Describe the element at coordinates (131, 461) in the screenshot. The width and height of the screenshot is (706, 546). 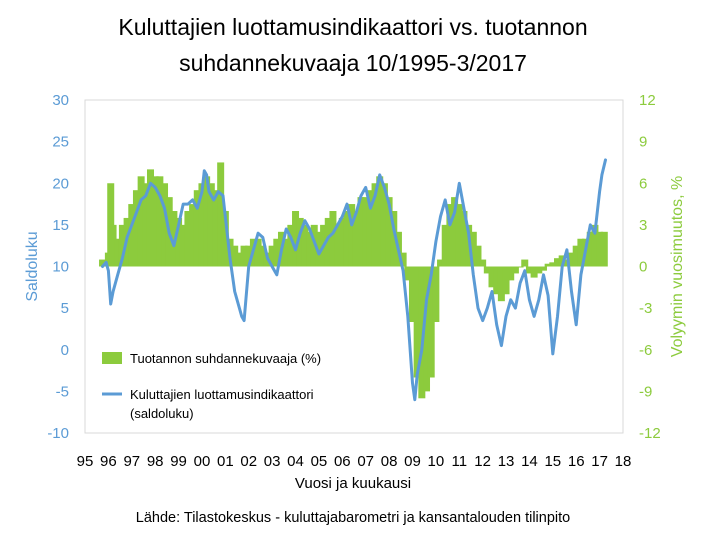
I see `x-tick-2: 97` at that location.